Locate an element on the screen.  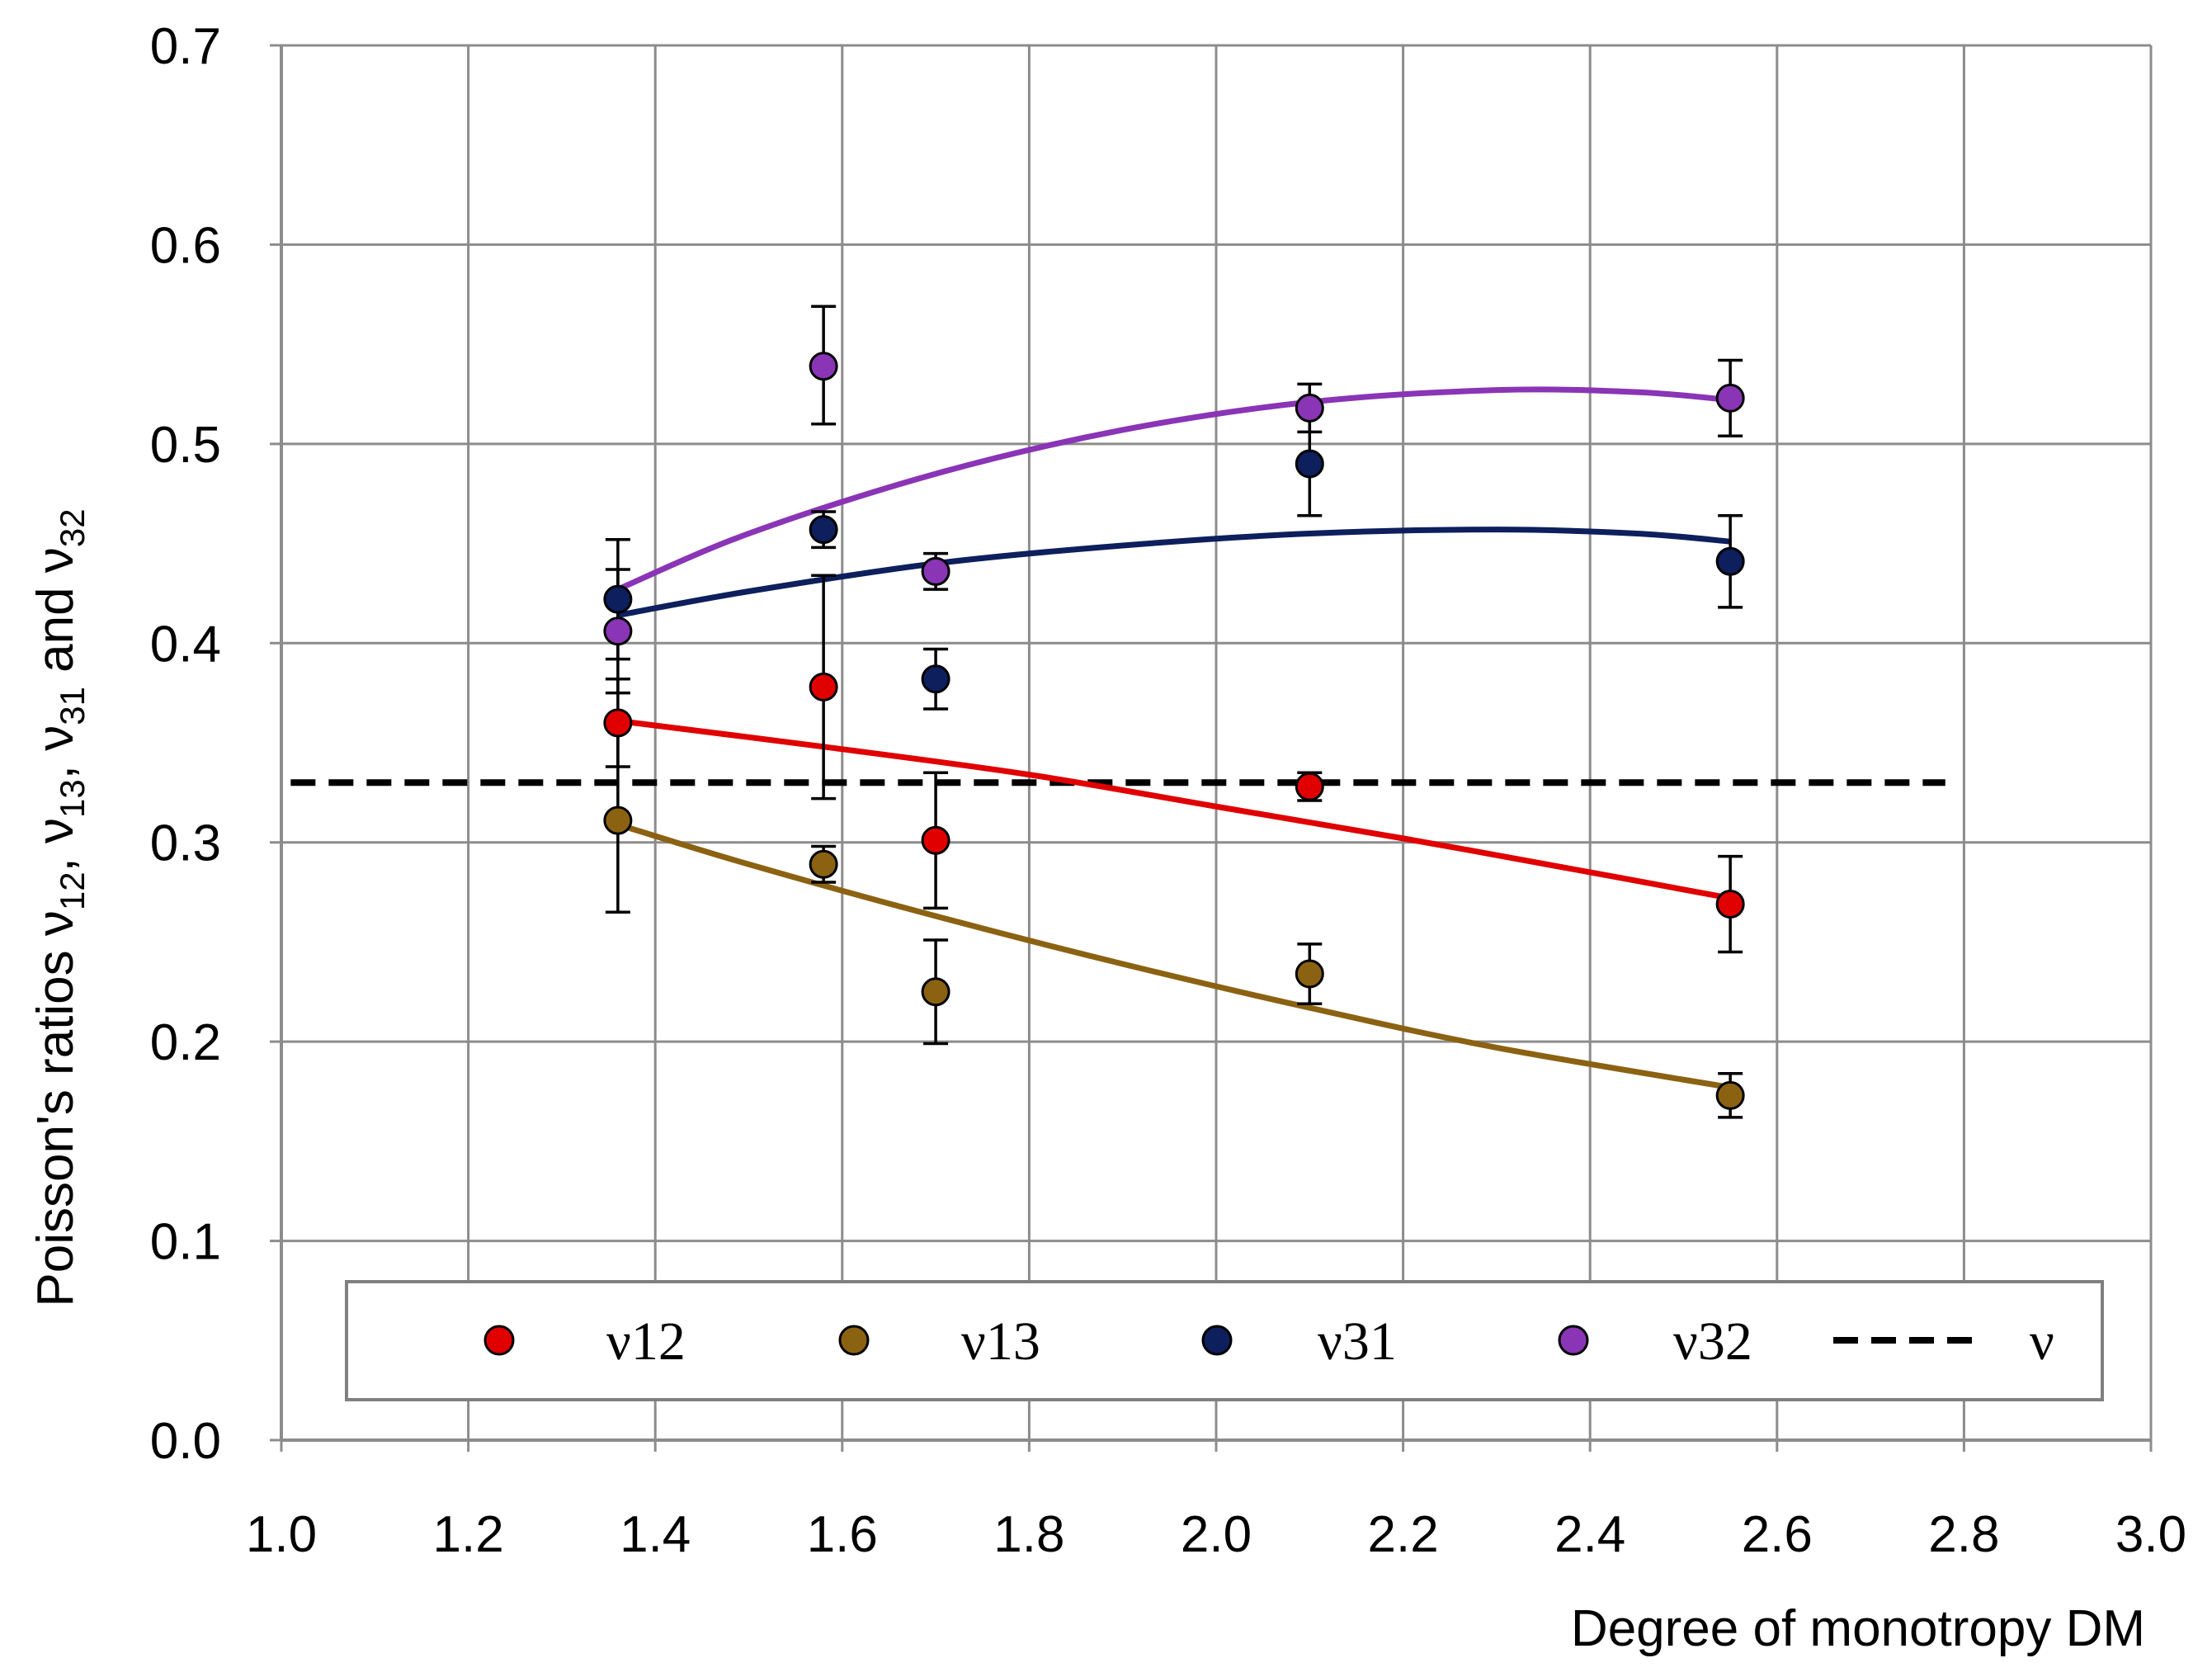
x-tick-label: 3.0 is located at coordinates (2150, 1534).